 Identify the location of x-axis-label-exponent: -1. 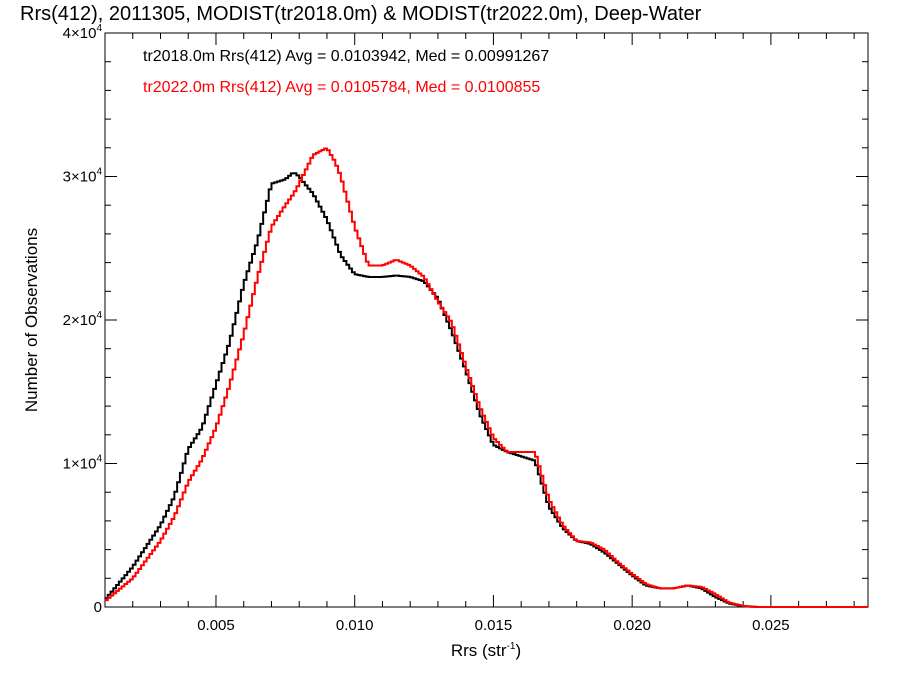
(511, 646).